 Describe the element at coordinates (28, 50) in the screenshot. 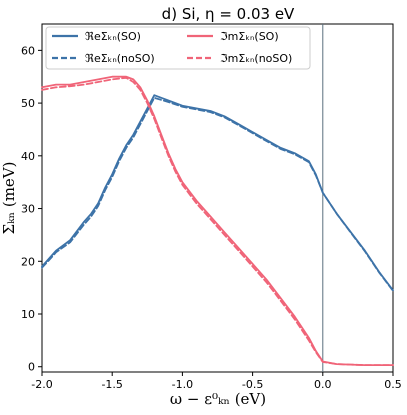

I see `y-tick-label: 60` at that location.